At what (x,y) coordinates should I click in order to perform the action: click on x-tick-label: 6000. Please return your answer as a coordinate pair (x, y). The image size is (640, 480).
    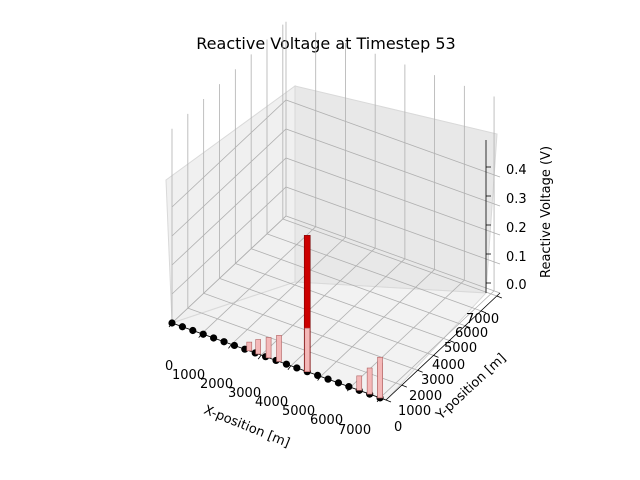
    Looking at the image, I should click on (326, 420).